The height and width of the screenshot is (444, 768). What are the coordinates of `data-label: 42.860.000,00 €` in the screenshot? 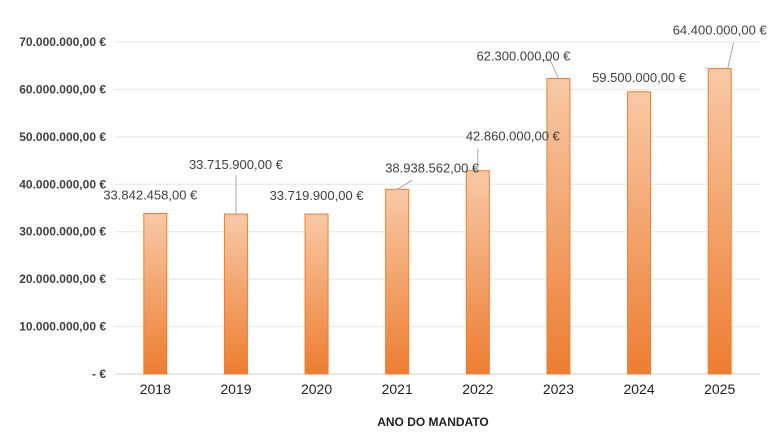 It's located at (513, 136).